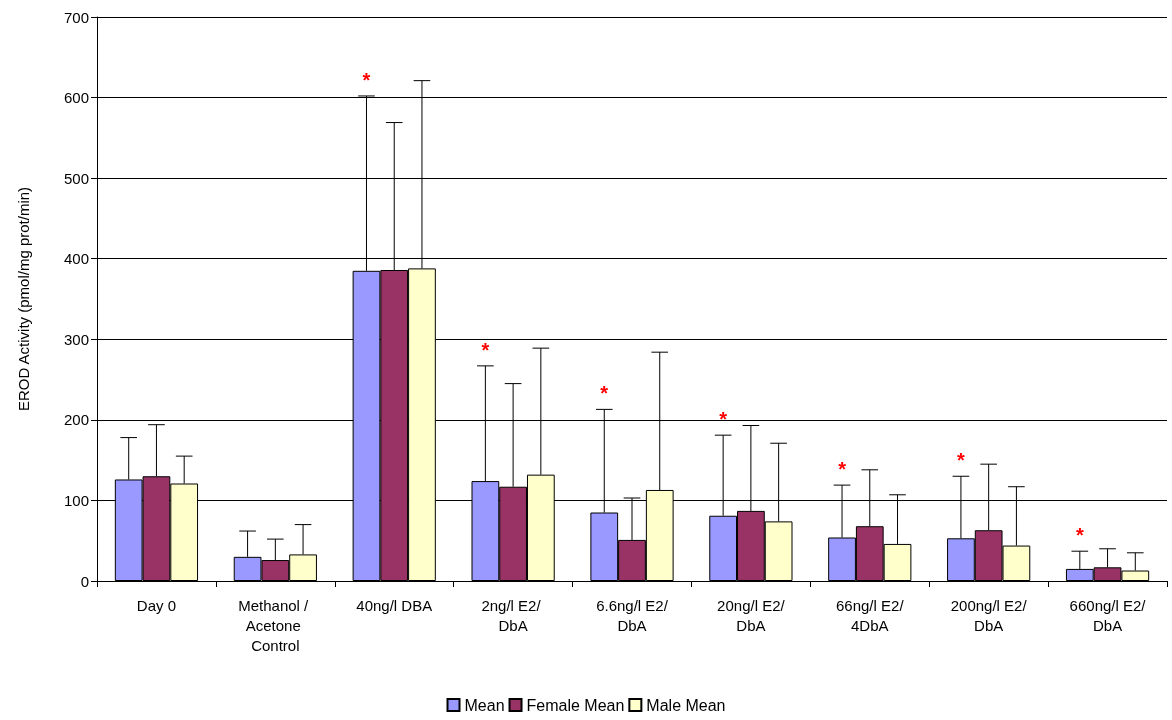  Describe the element at coordinates (156, 605) in the screenshot. I see `x-tick-label: Day 0` at that location.